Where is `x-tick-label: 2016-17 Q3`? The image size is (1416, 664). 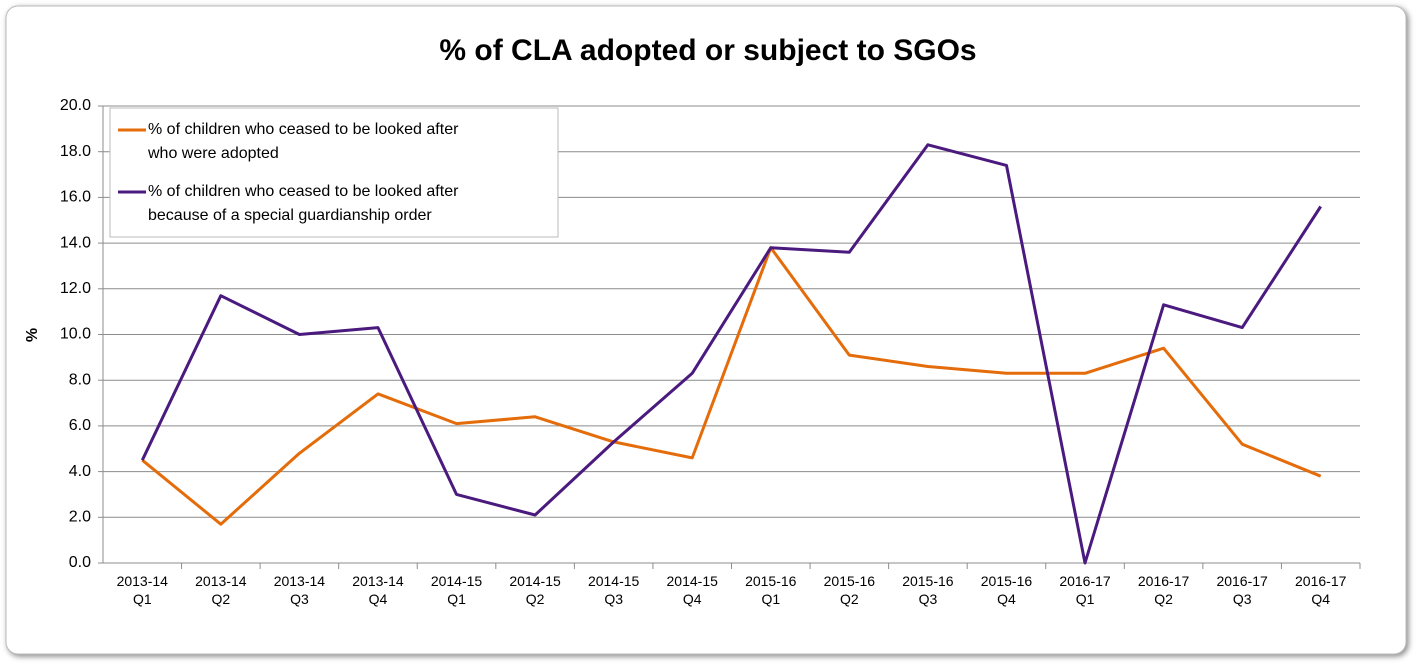
x-tick-label: 2016-17 Q3 is located at coordinates (1242, 590).